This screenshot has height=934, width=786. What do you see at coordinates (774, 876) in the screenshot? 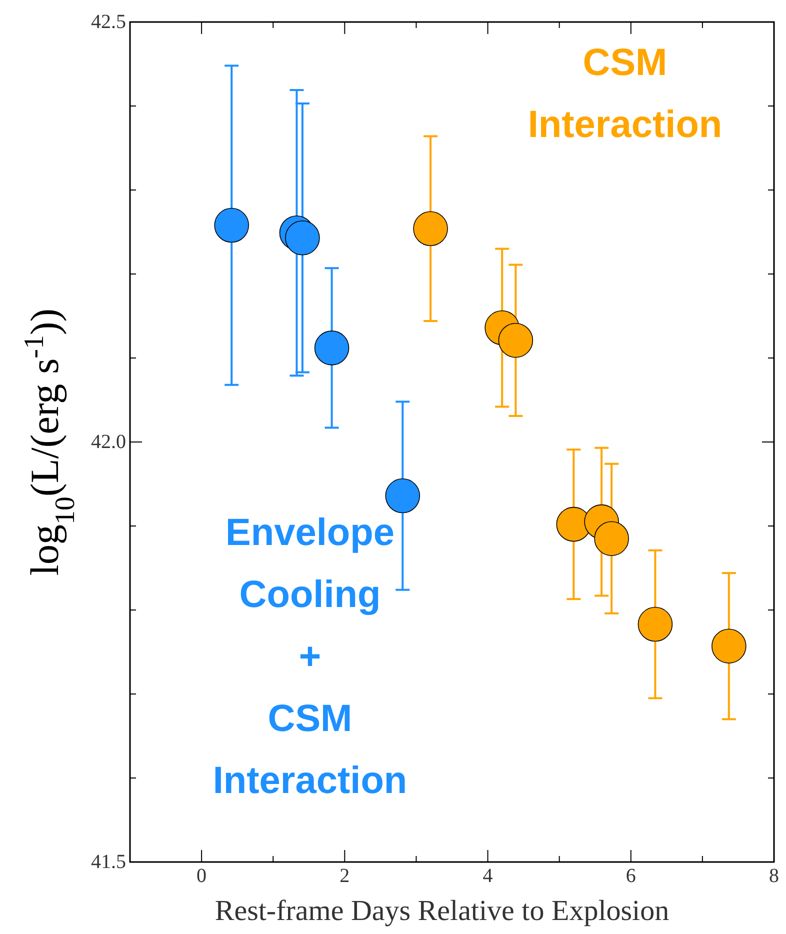
I see `x-tick-label: 8` at bounding box center [774, 876].